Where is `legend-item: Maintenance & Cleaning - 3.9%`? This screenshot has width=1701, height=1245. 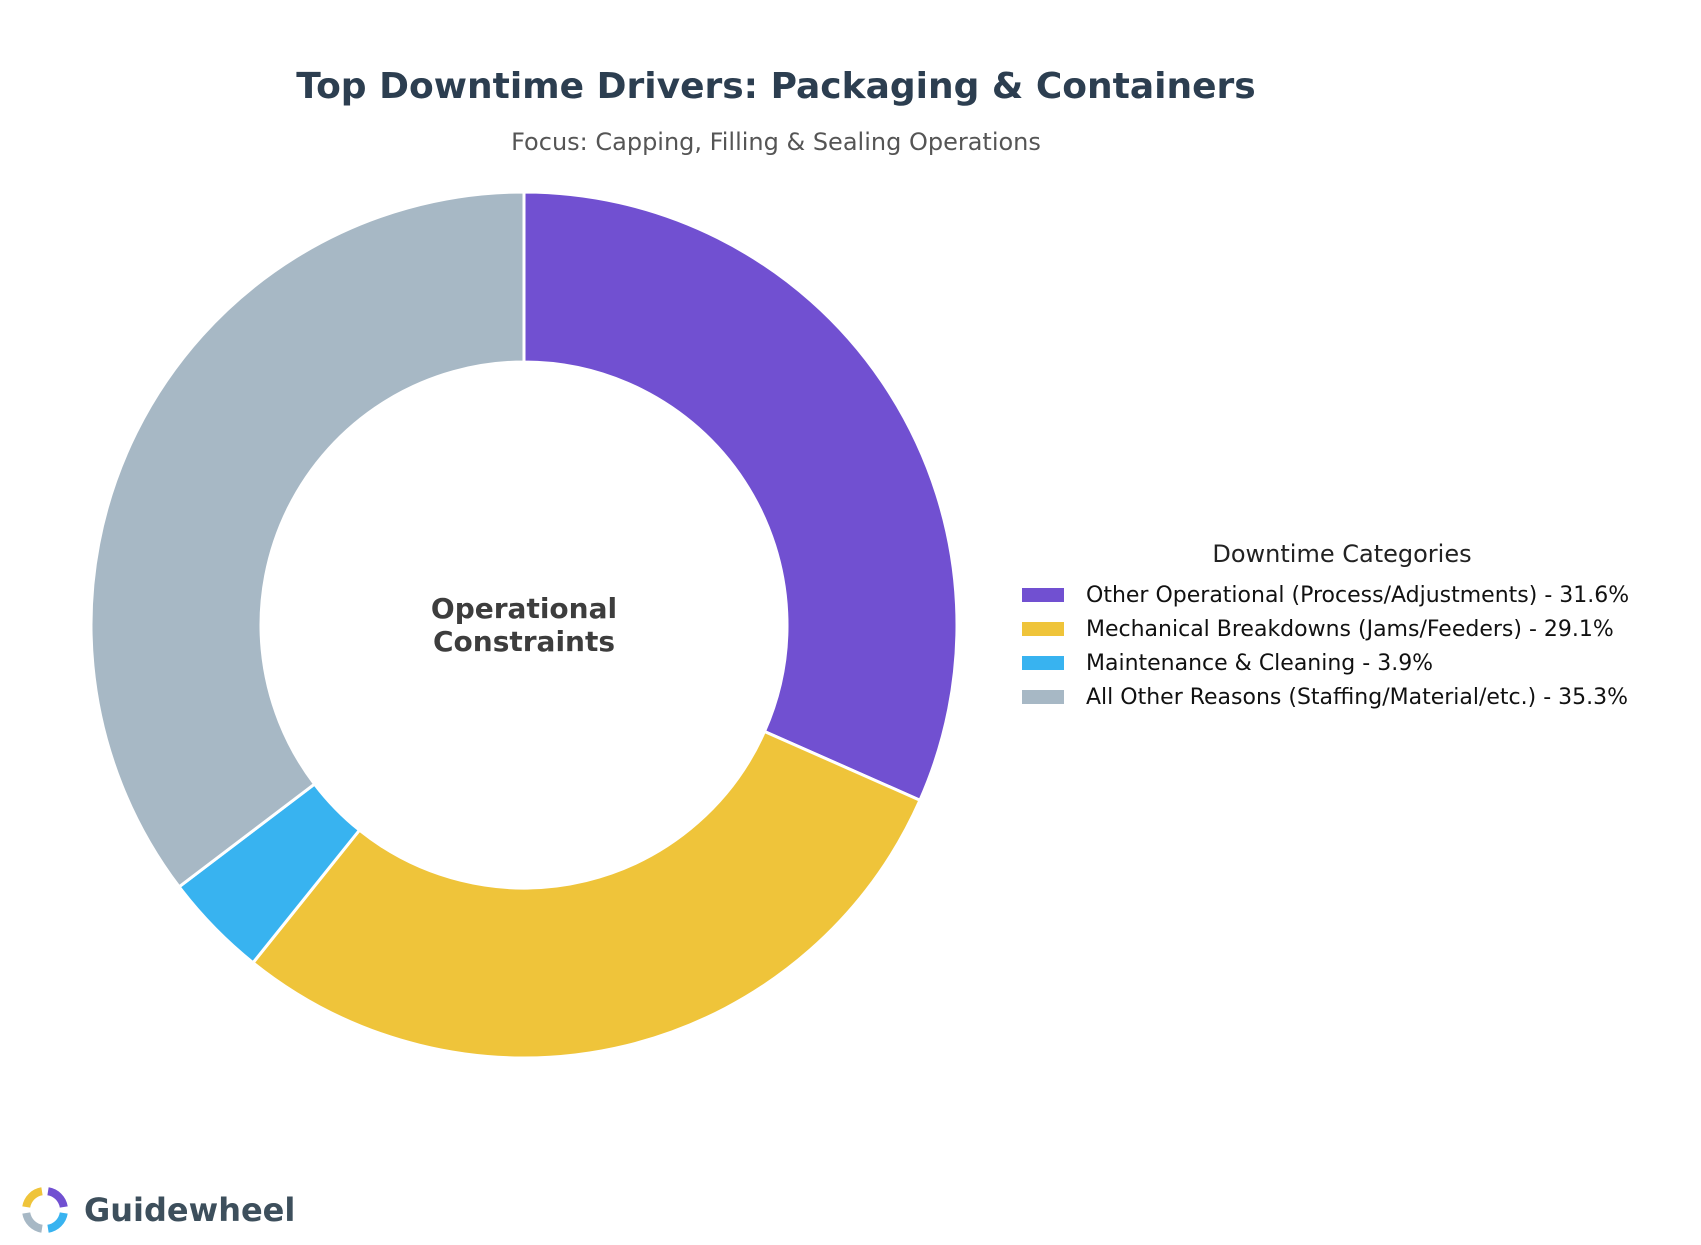
legend-item: Maintenance & Cleaning - 3.9% is located at coordinates (1352, 663).